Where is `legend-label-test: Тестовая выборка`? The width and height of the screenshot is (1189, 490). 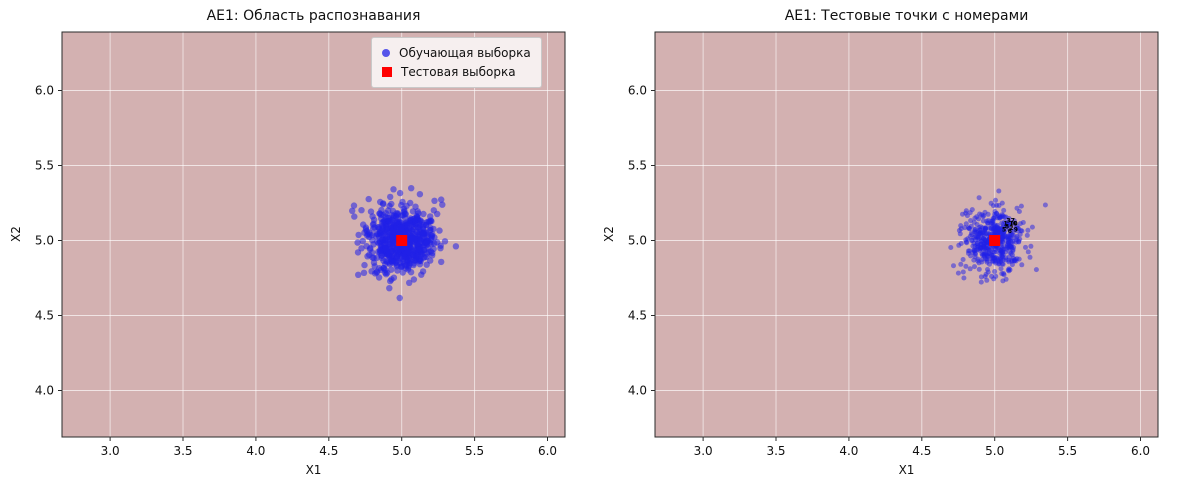
legend-label-test: Тестовая выборка is located at coordinates (458, 71).